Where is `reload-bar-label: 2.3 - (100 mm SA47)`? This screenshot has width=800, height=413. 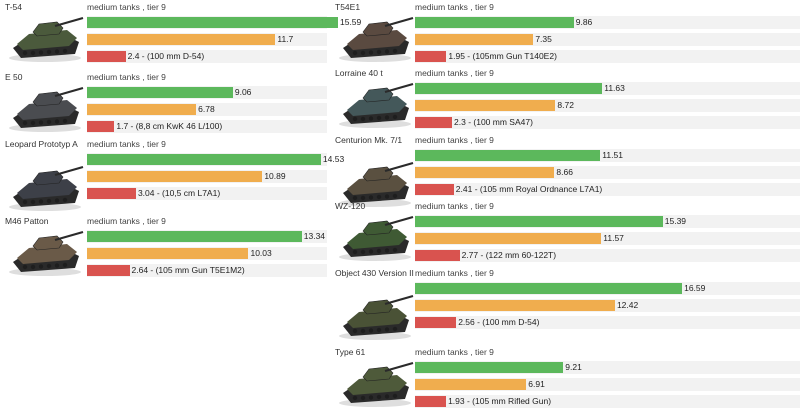 reload-bar-label: 2.3 - (100 mm SA47) is located at coordinates (493, 122).